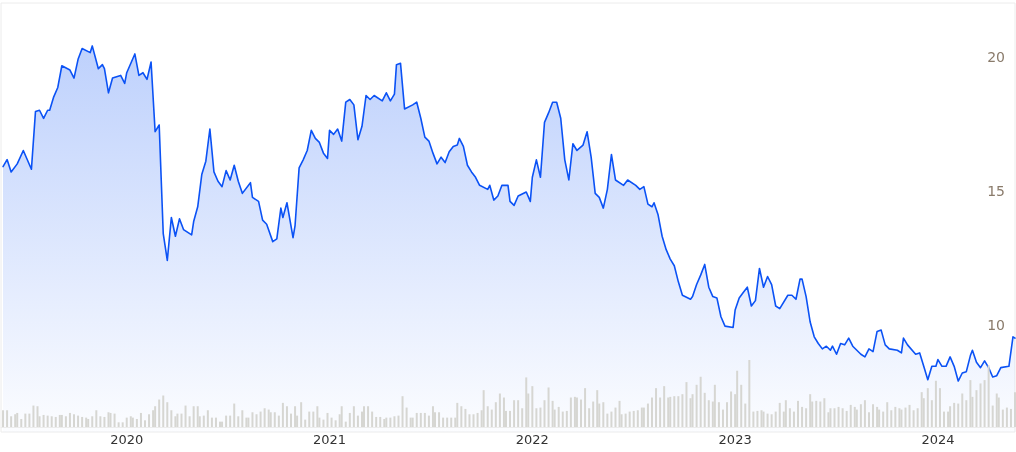  Describe the element at coordinates (735, 439) in the screenshot. I see `x-tick-label: 2023` at that location.